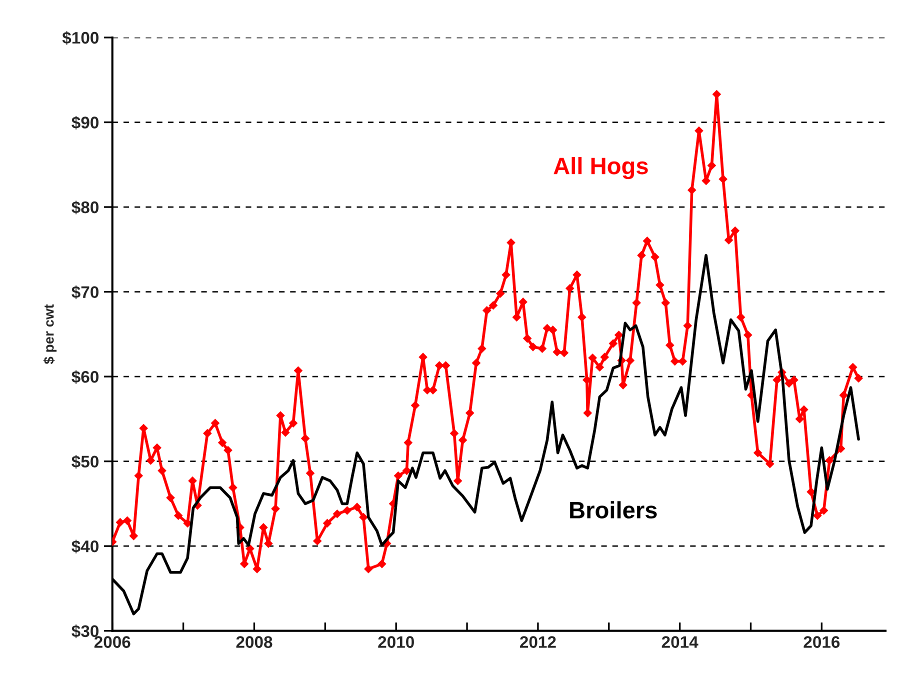  Describe the element at coordinates (85, 123) in the screenshot. I see `y-tick-label: $90` at that location.